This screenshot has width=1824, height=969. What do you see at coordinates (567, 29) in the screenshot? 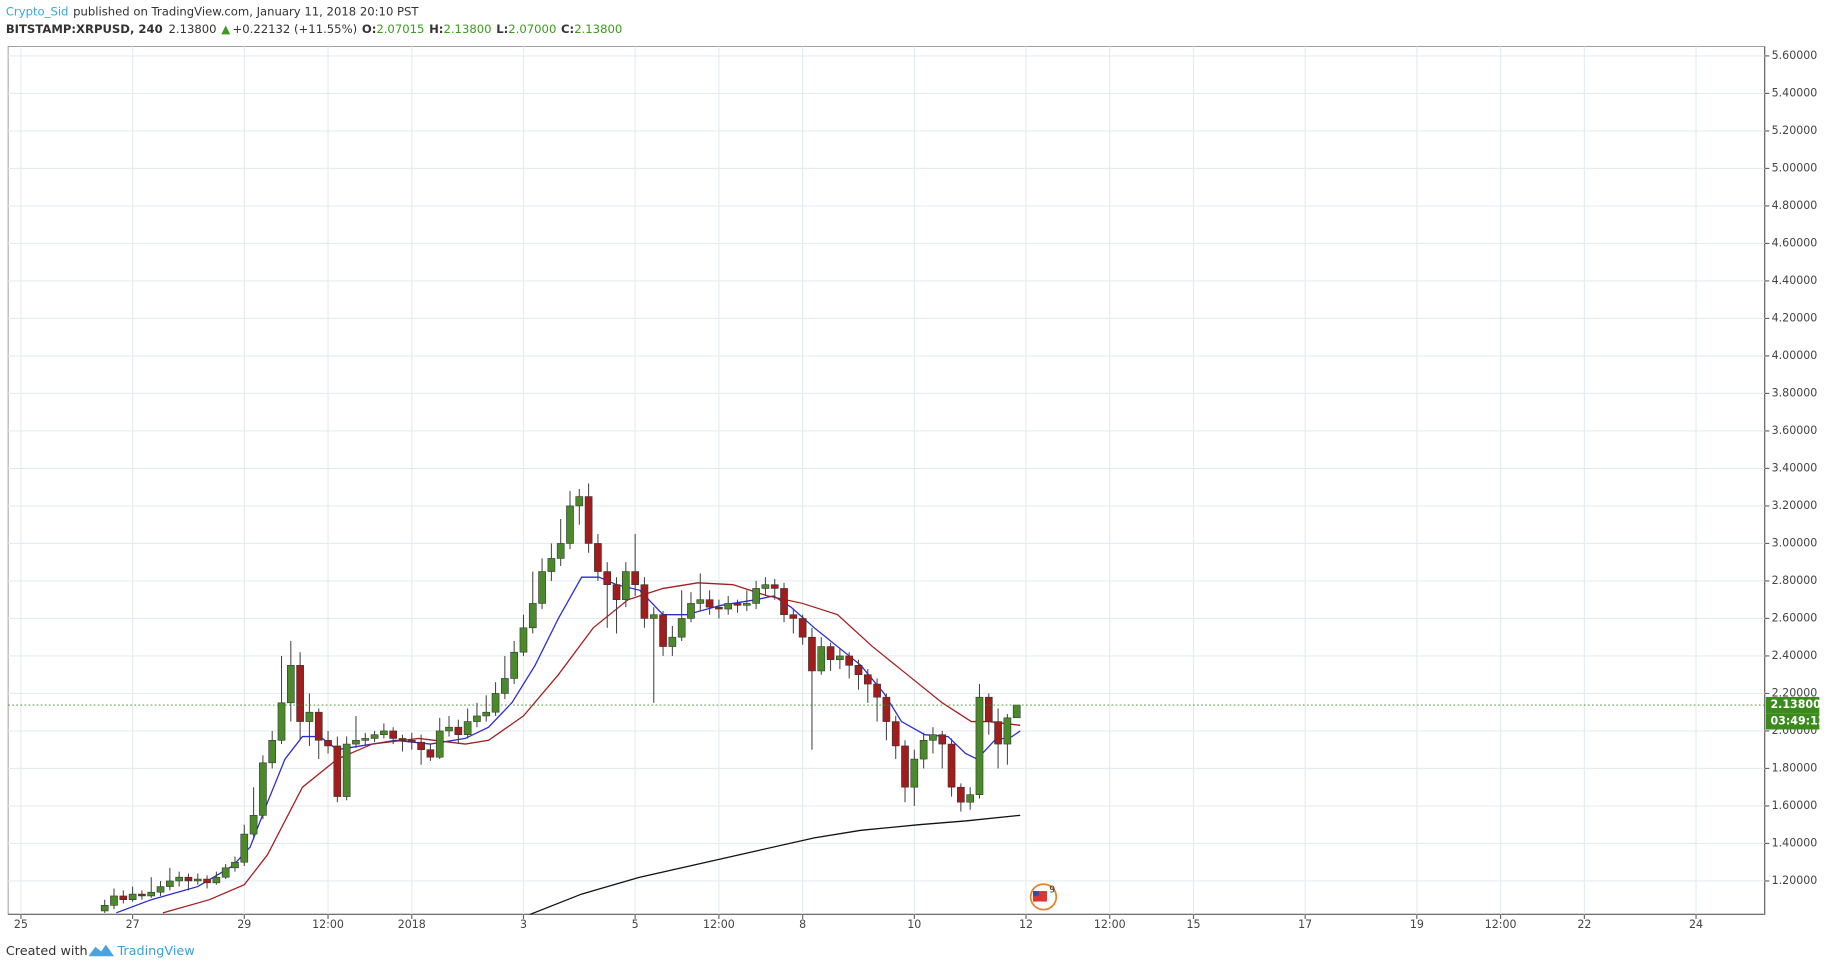
I see `ohlc-key: C:` at bounding box center [567, 29].